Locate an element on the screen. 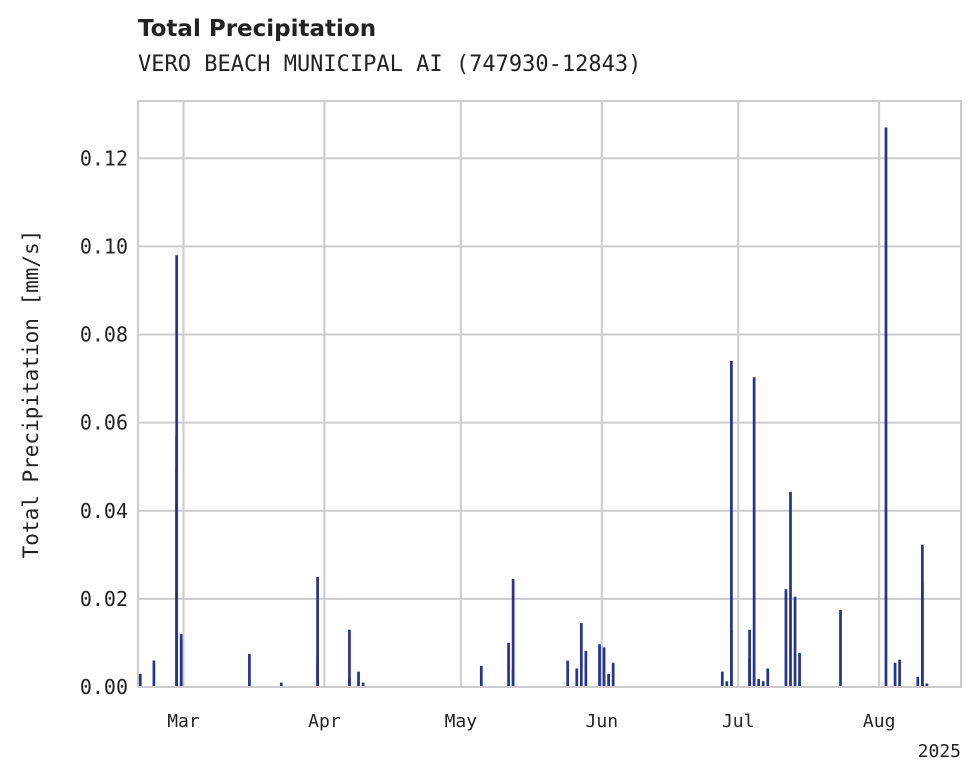  x-tick-label: Apr is located at coordinates (324, 721).